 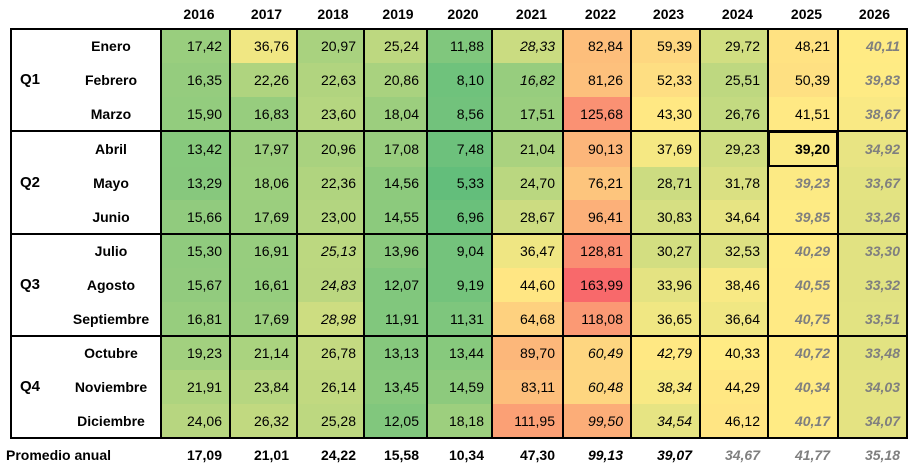 What do you see at coordinates (111, 285) in the screenshot?
I see `month-label: Agosto` at bounding box center [111, 285].